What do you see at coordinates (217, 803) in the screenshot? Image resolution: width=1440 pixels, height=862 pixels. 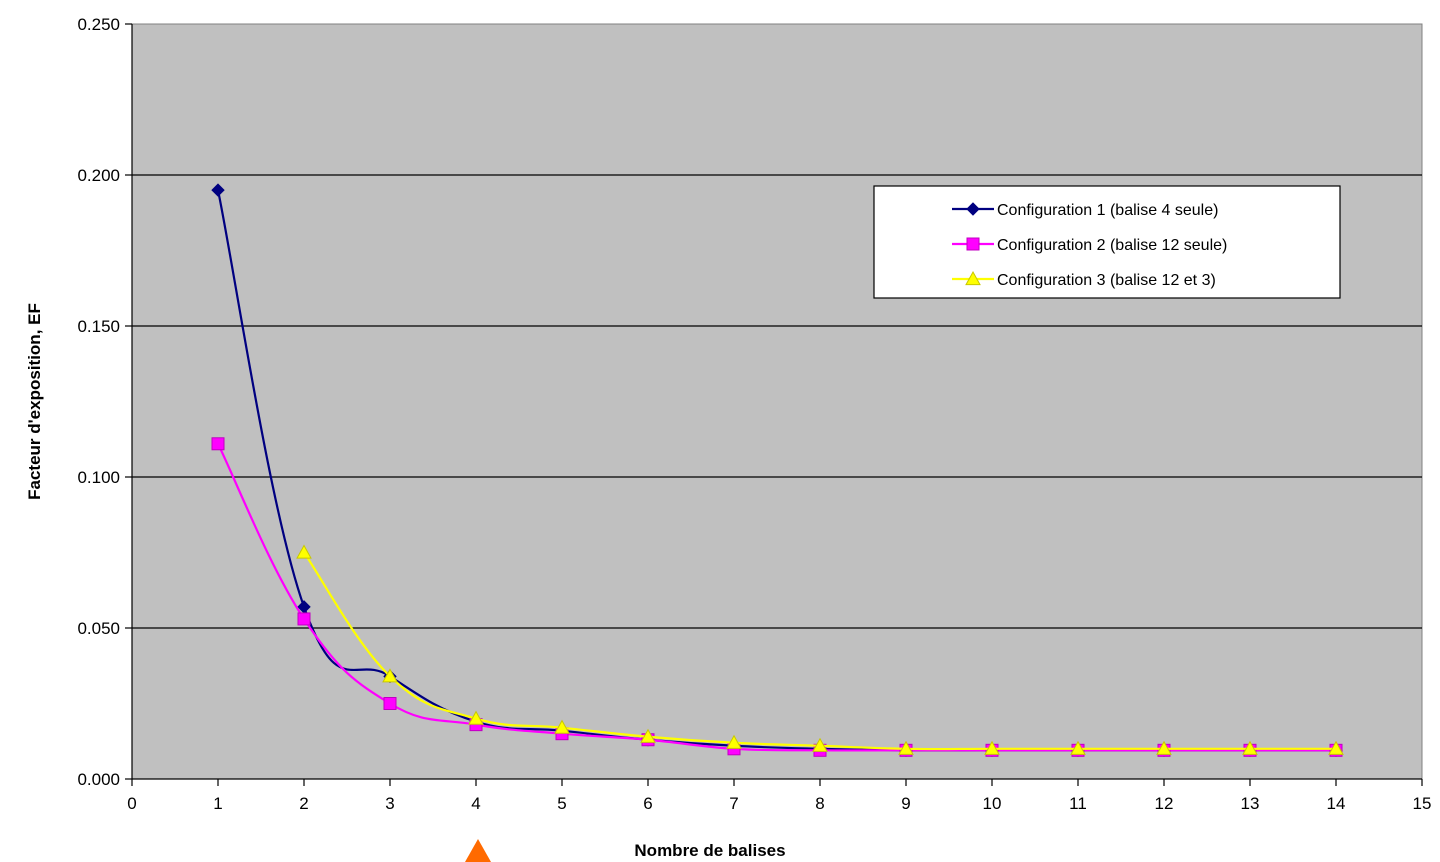 I see `x-tick-label: 1` at bounding box center [217, 803].